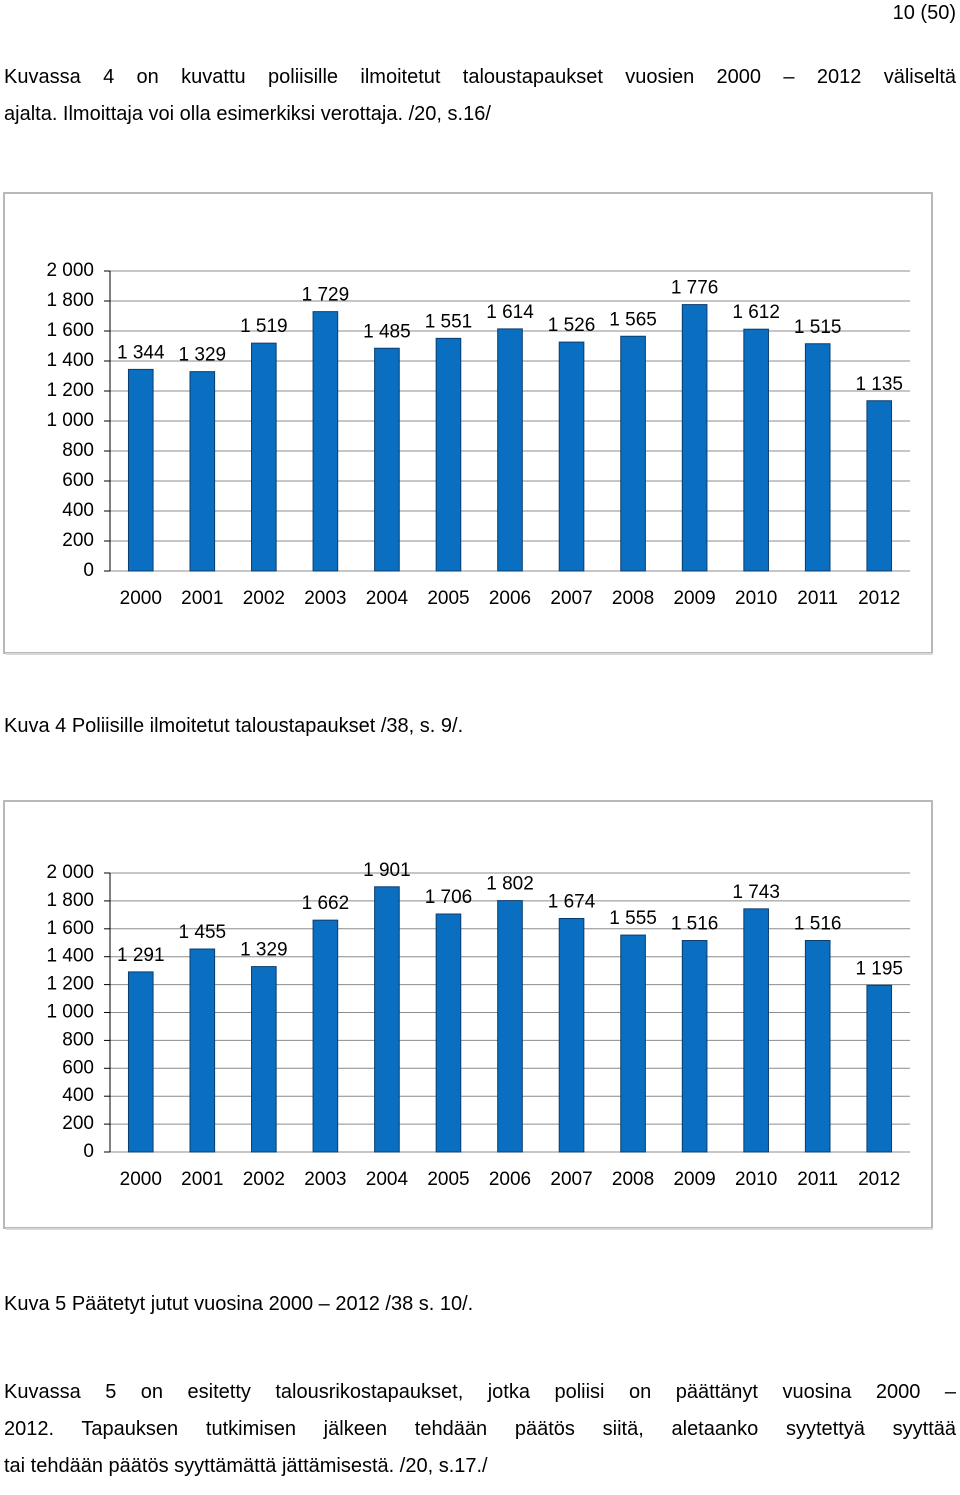 The image size is (960, 1495). I want to click on value-label: 1 776, so click(695, 288).